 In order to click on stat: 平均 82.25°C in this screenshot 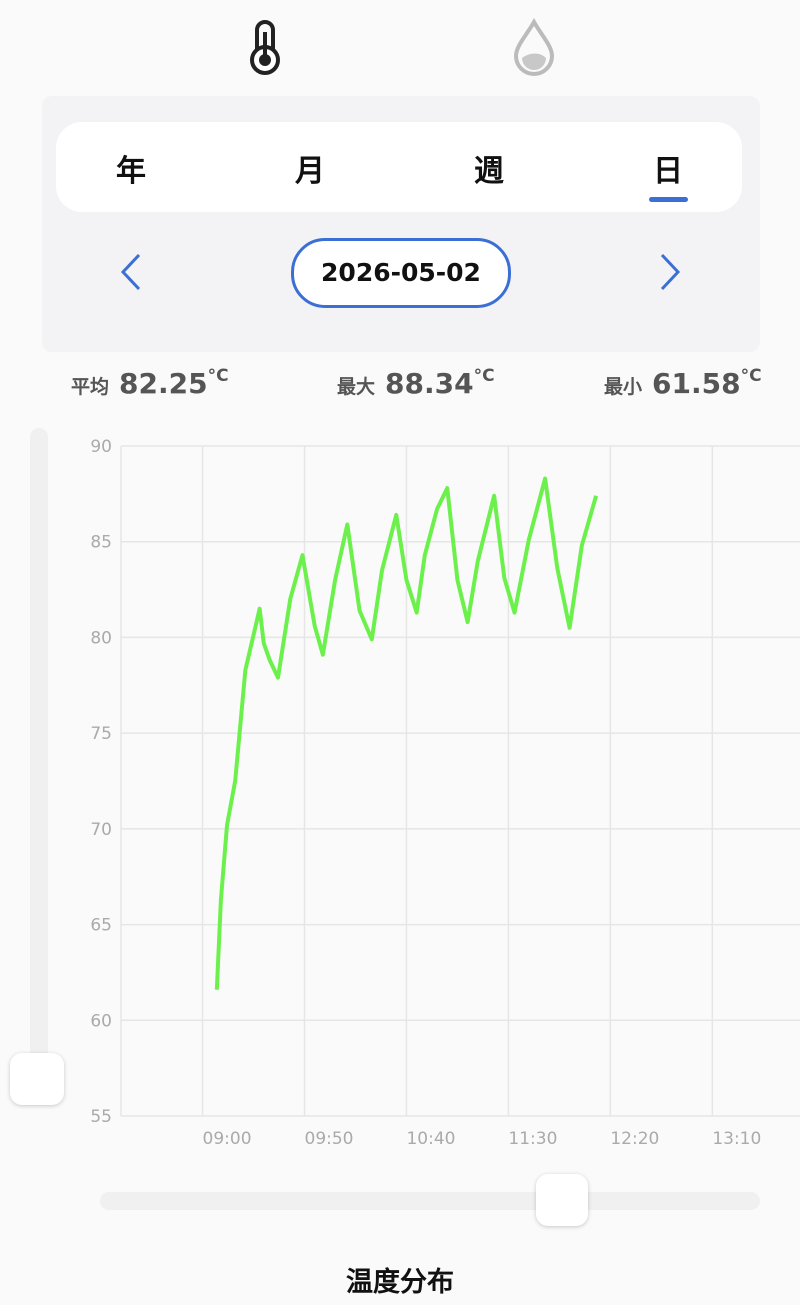, I will do `click(150, 383)`.